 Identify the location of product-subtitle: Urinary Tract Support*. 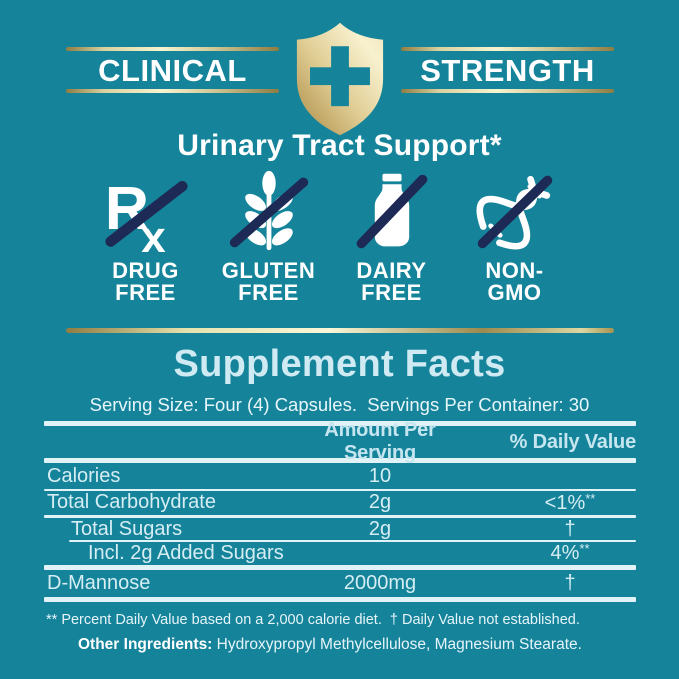
(339, 145).